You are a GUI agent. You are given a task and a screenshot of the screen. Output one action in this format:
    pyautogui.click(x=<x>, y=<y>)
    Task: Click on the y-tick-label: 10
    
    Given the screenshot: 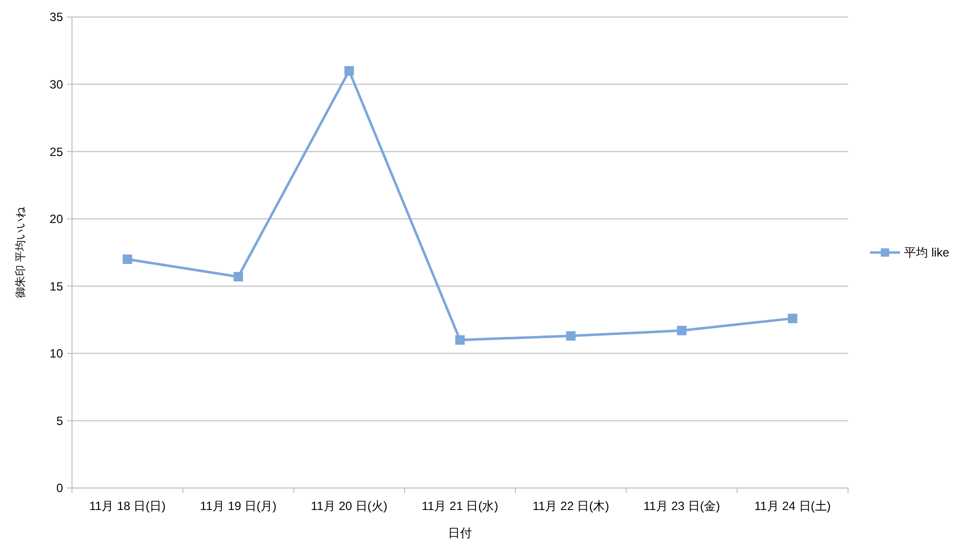 What is the action you would take?
    pyautogui.click(x=57, y=353)
    